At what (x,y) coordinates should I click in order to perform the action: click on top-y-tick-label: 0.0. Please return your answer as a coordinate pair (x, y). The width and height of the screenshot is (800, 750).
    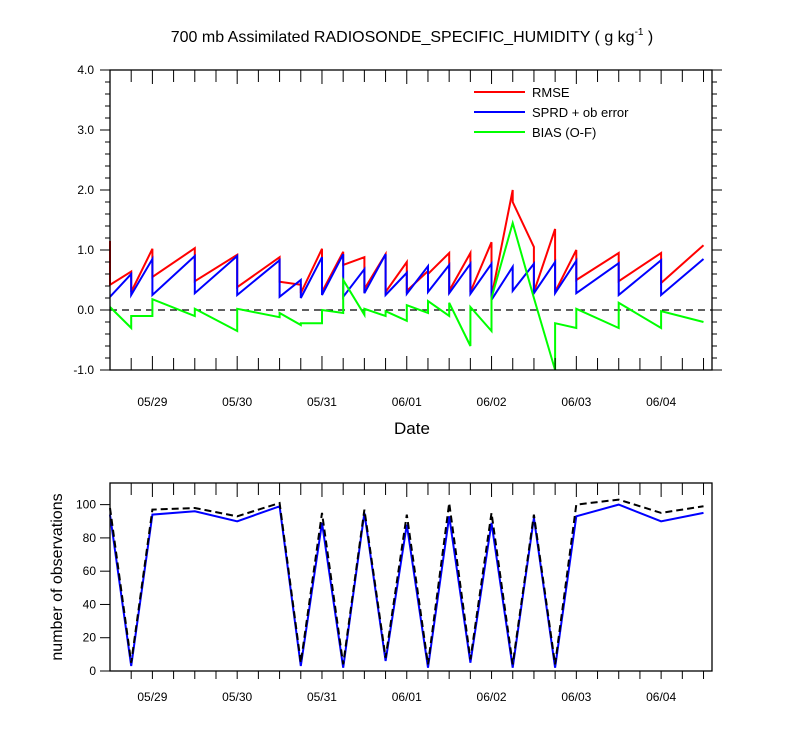
    Looking at the image, I should click on (85, 310).